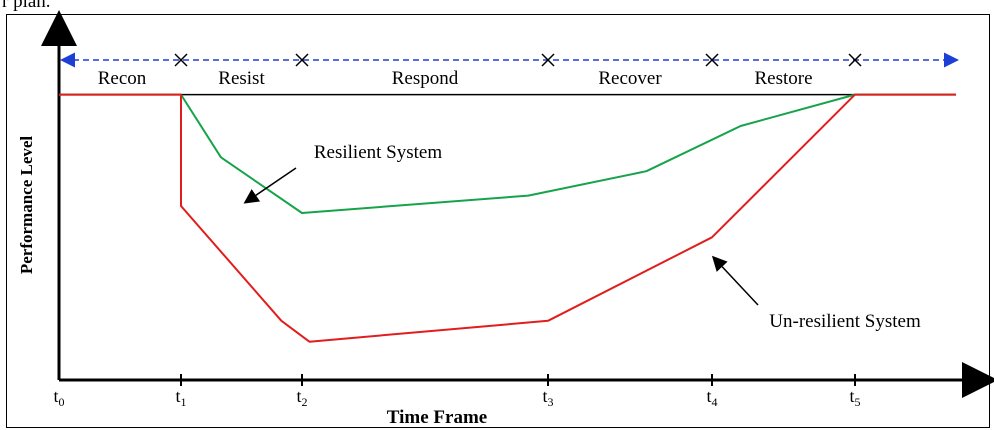  I want to click on phase-label-recover: Recover, so click(630, 78).